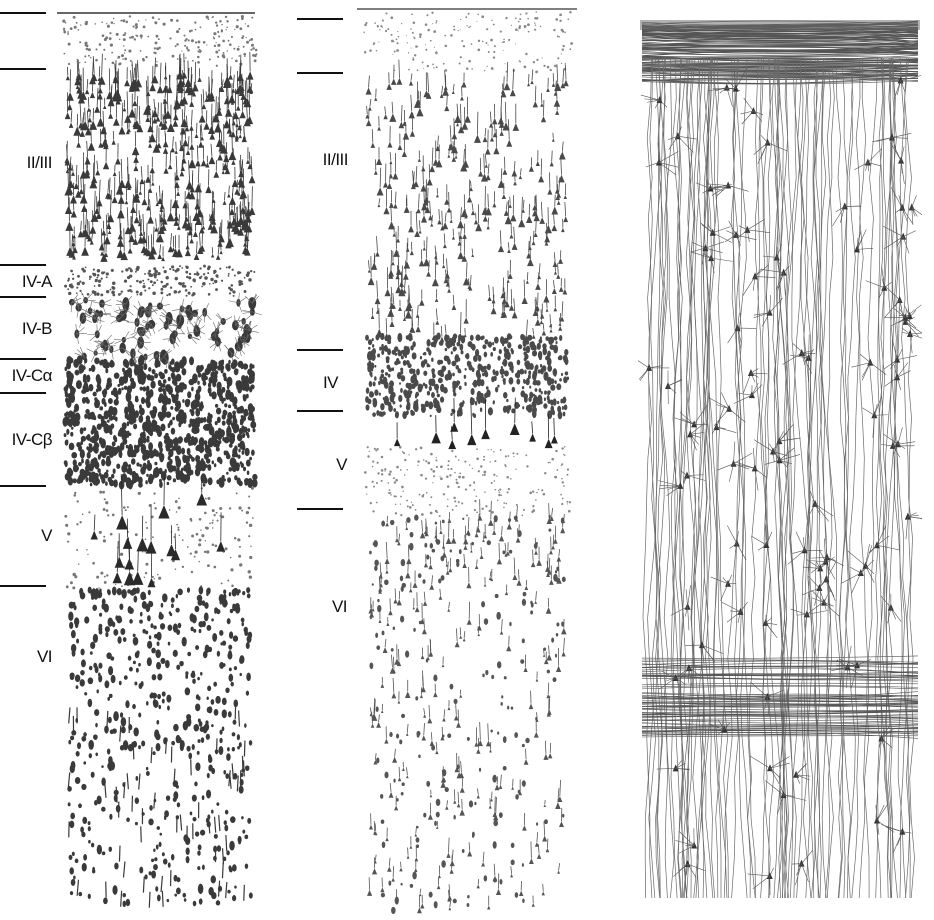 This screenshot has height=920, width=934. Describe the element at coordinates (37, 328) in the screenshot. I see `layer-label: IV-B` at that location.